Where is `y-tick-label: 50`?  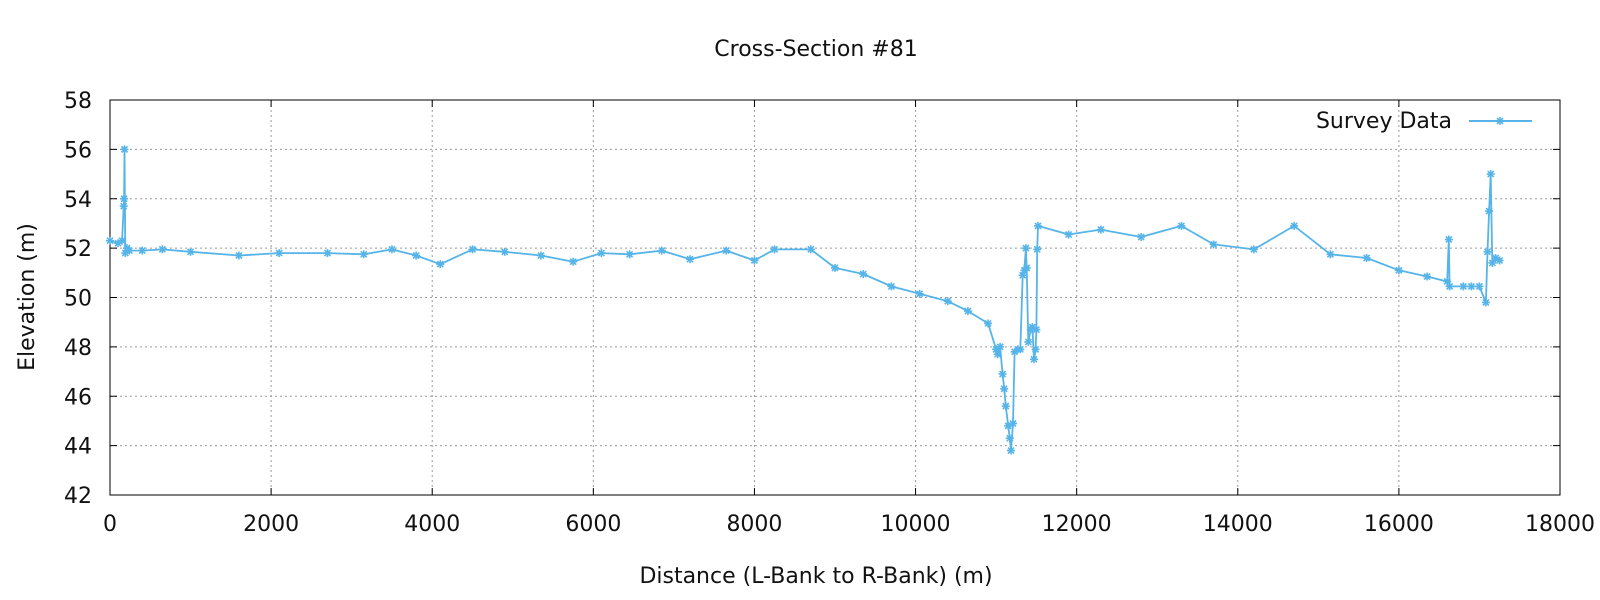 y-tick-label: 50 is located at coordinates (78, 299).